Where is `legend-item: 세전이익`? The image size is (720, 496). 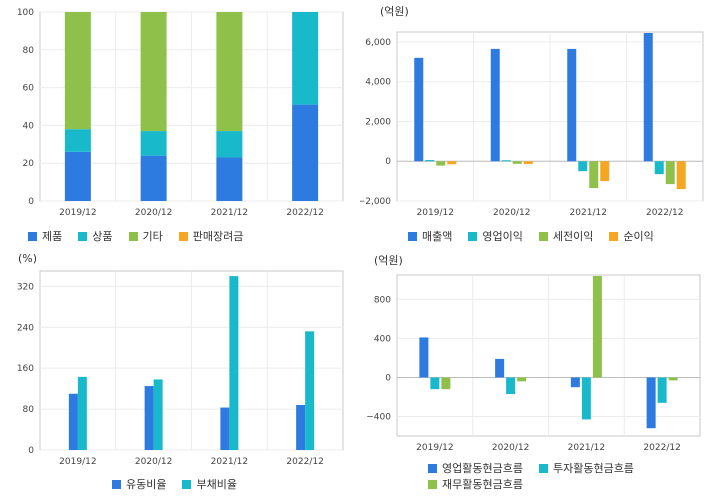 legend-item: 세전이익 is located at coordinates (566, 236).